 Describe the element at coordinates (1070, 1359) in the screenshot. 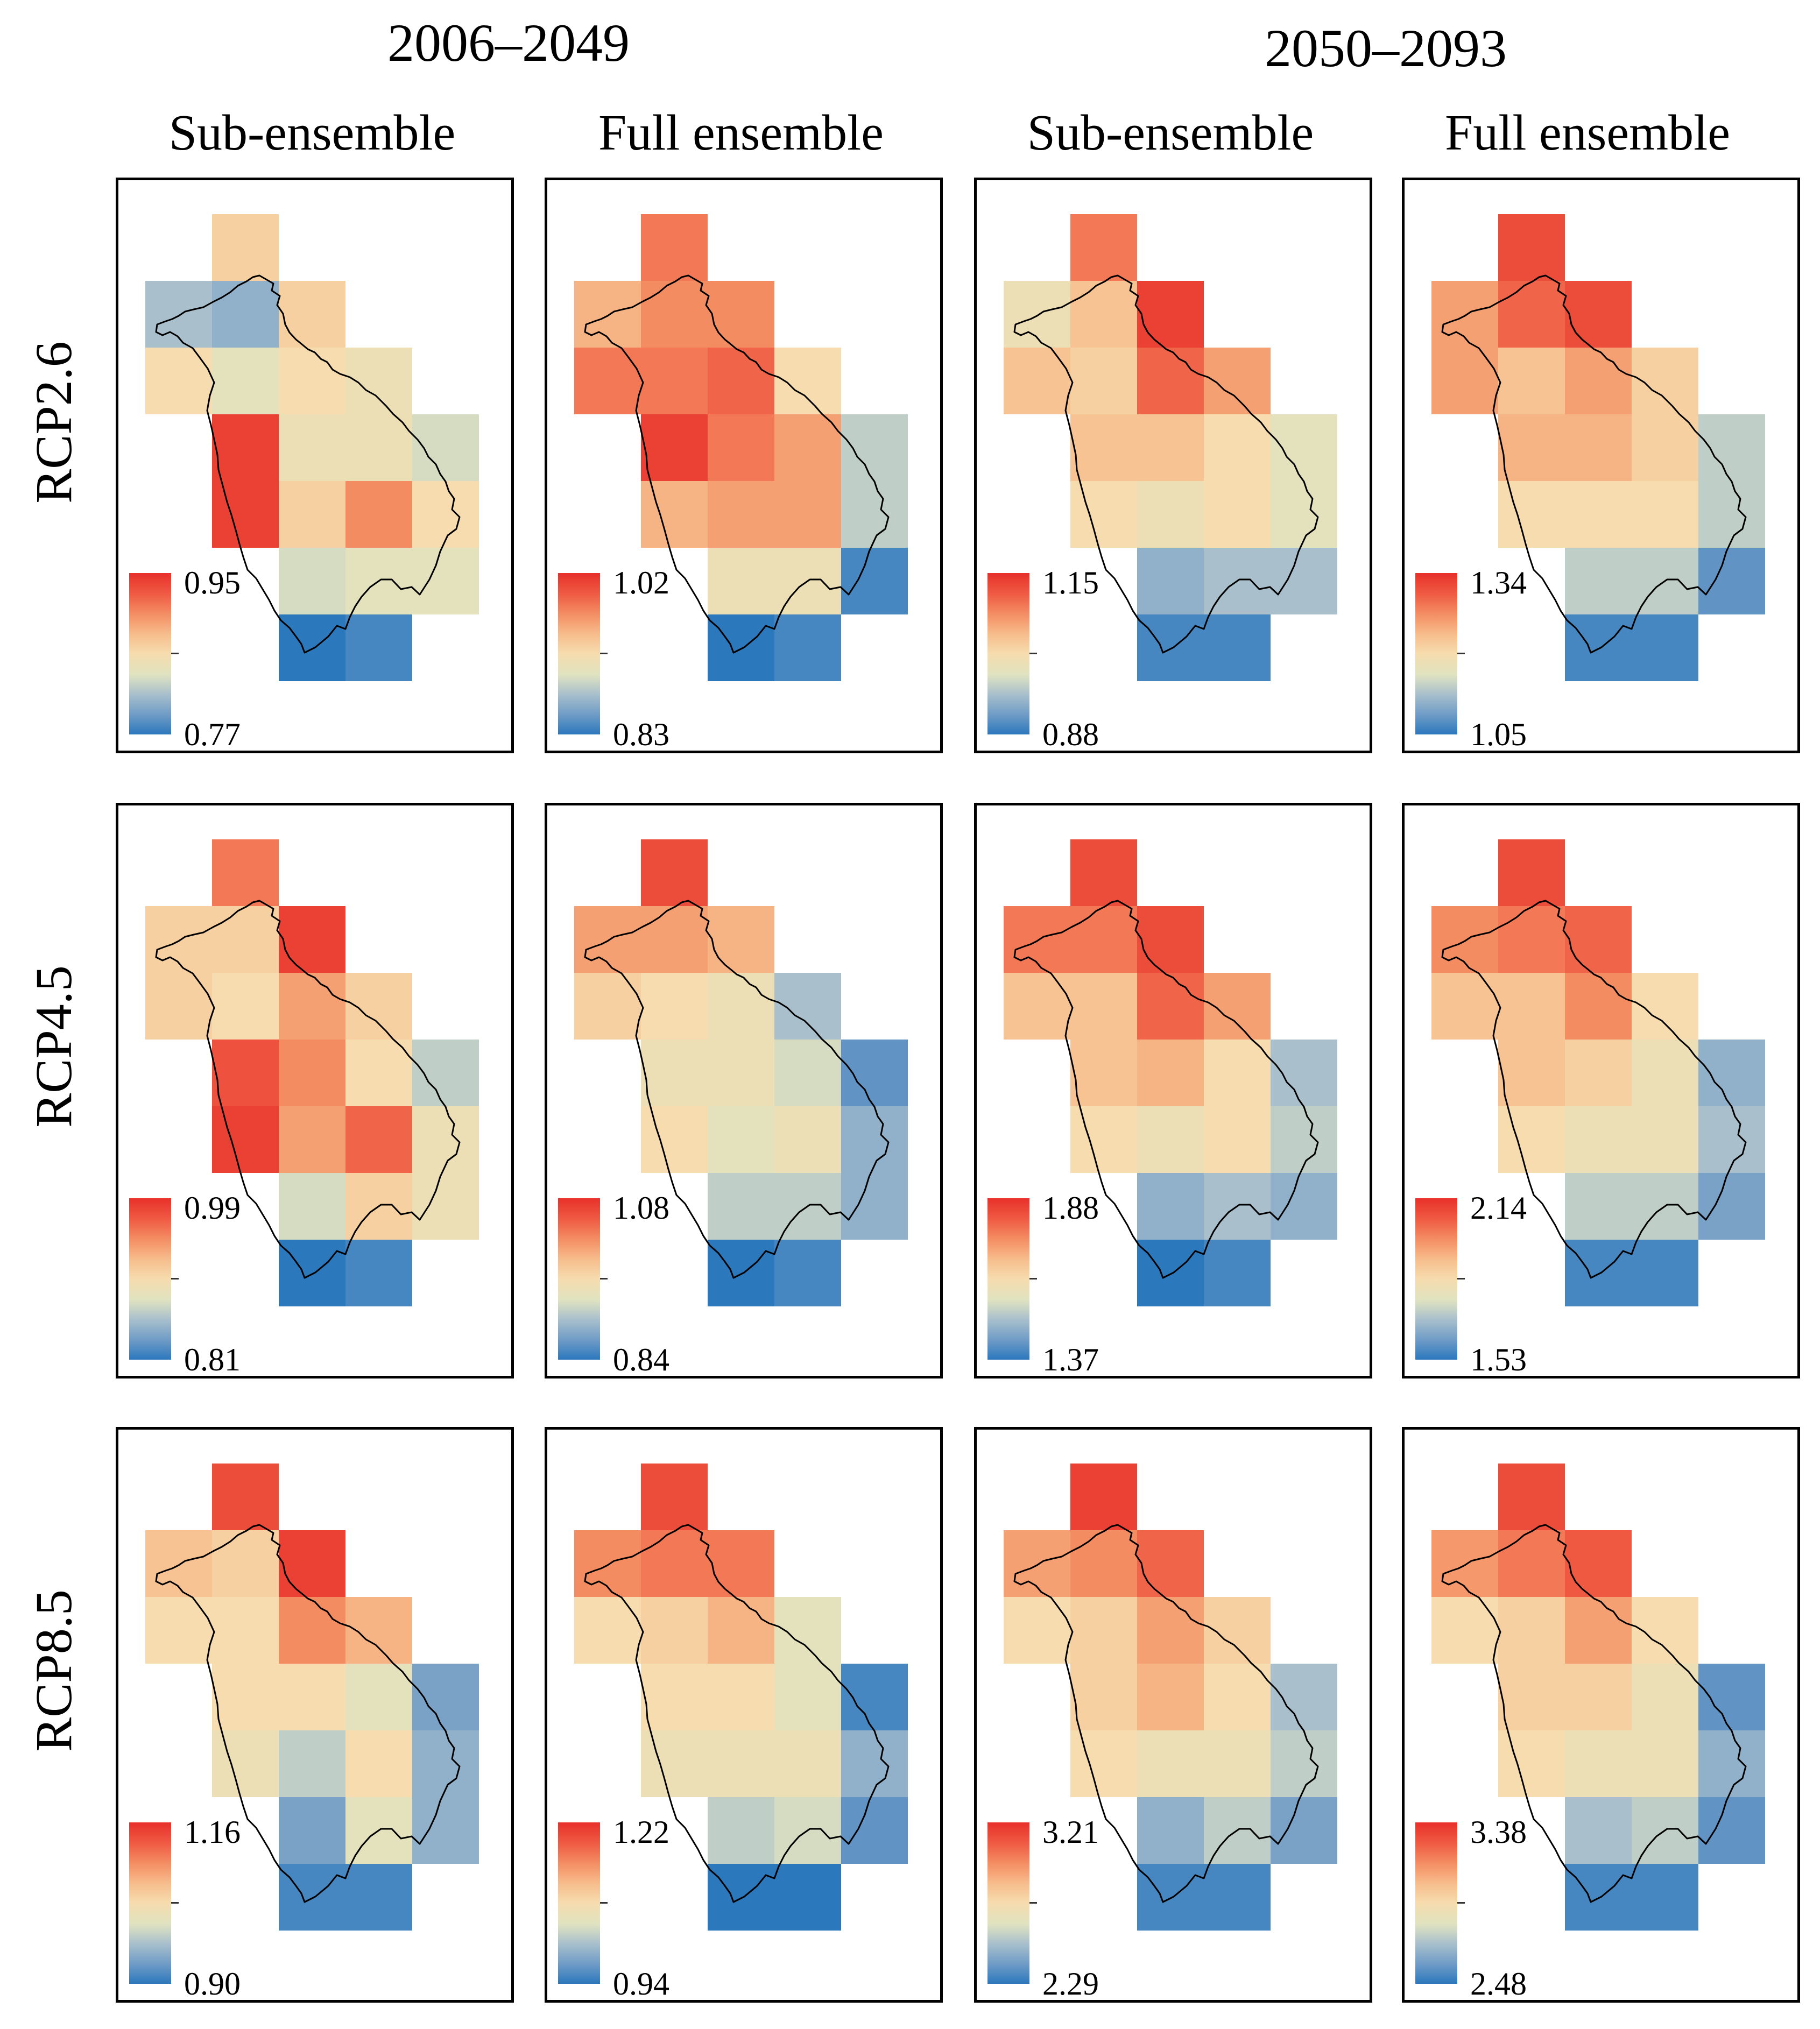

I see `colorbar-min-label: 1.37` at that location.